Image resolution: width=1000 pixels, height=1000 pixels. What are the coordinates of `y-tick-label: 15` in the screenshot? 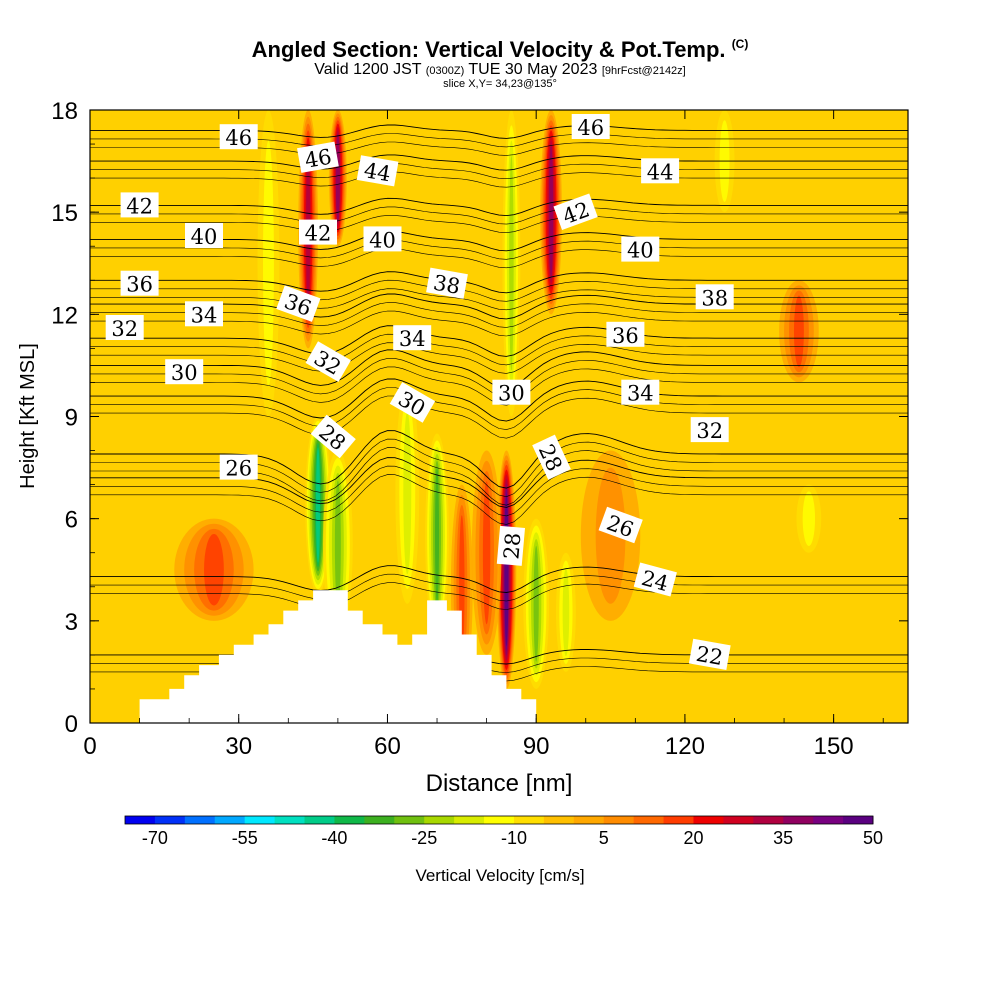 It's located at (64, 213).